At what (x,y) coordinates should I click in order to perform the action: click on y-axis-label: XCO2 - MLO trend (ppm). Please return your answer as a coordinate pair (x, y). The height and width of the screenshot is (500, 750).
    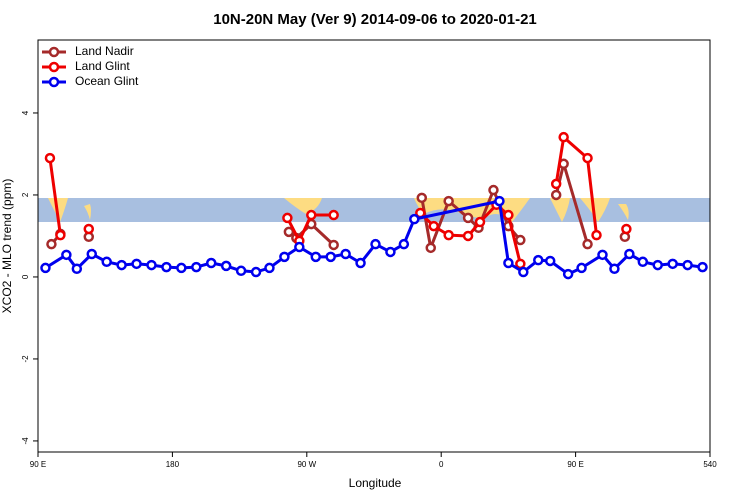
    Looking at the image, I should click on (7, 246).